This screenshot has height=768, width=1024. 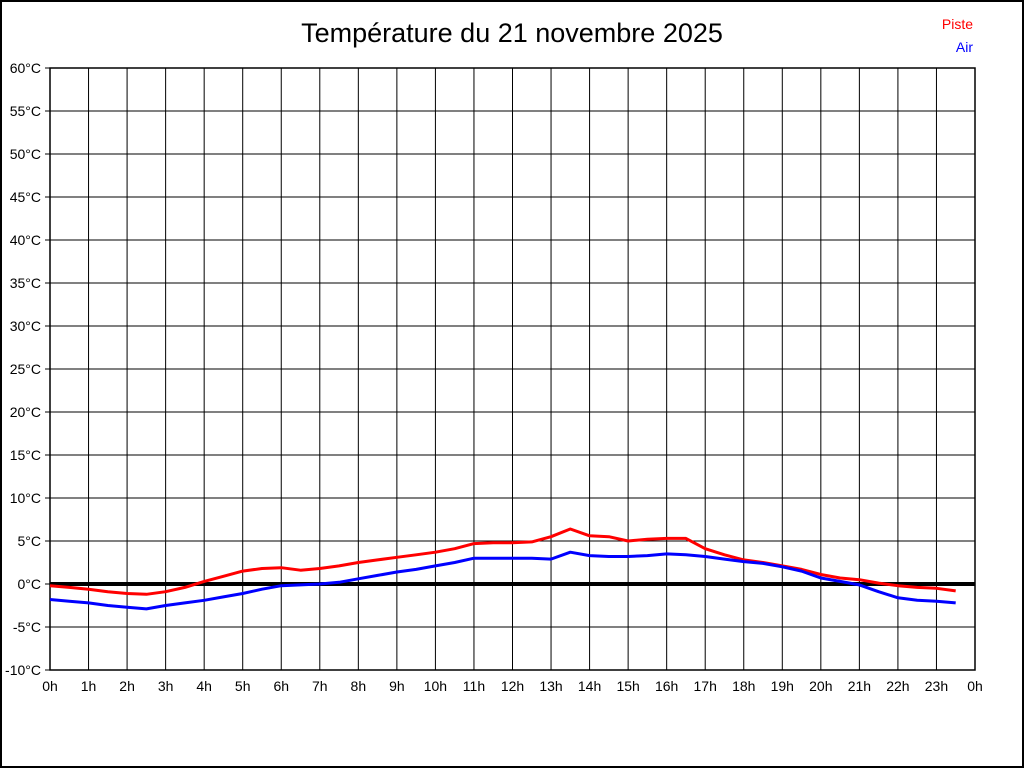 What do you see at coordinates (957, 36) in the screenshot?
I see `chart-legend: Piste Air` at bounding box center [957, 36].